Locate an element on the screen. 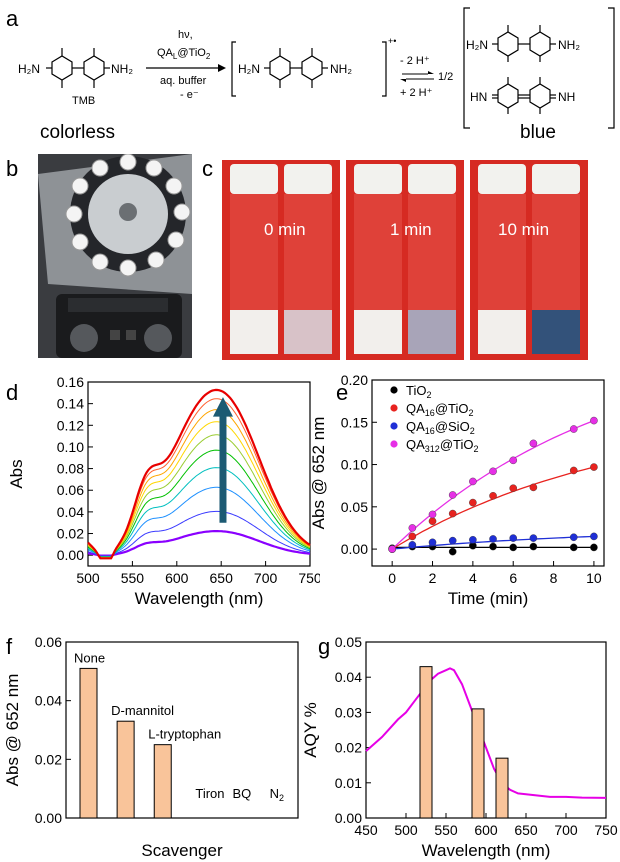  dimer-h2n: H₂N is located at coordinates (477, 45).